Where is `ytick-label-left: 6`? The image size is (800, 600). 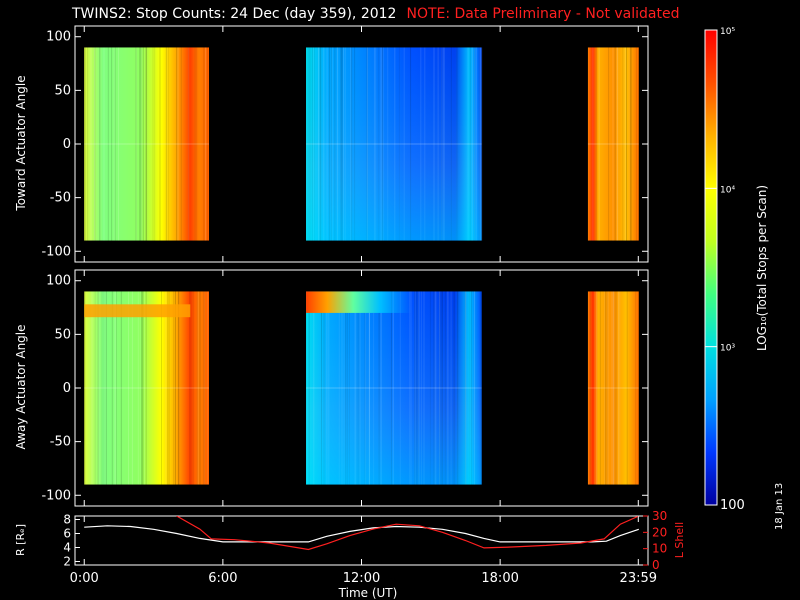
ytick-label-left: 6 is located at coordinates (67, 534).